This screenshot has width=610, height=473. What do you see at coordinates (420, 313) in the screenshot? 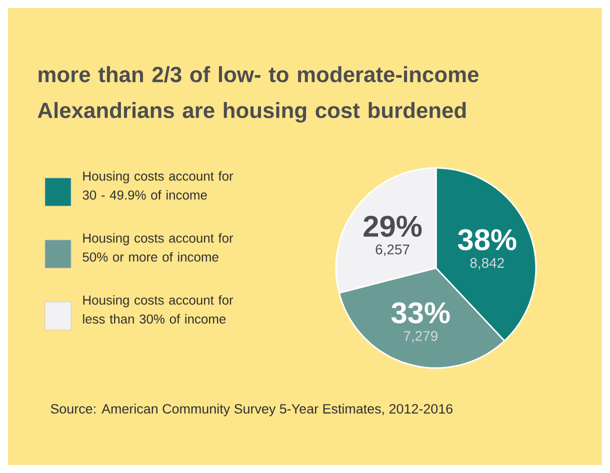
I see `data-label: 33%` at bounding box center [420, 313].